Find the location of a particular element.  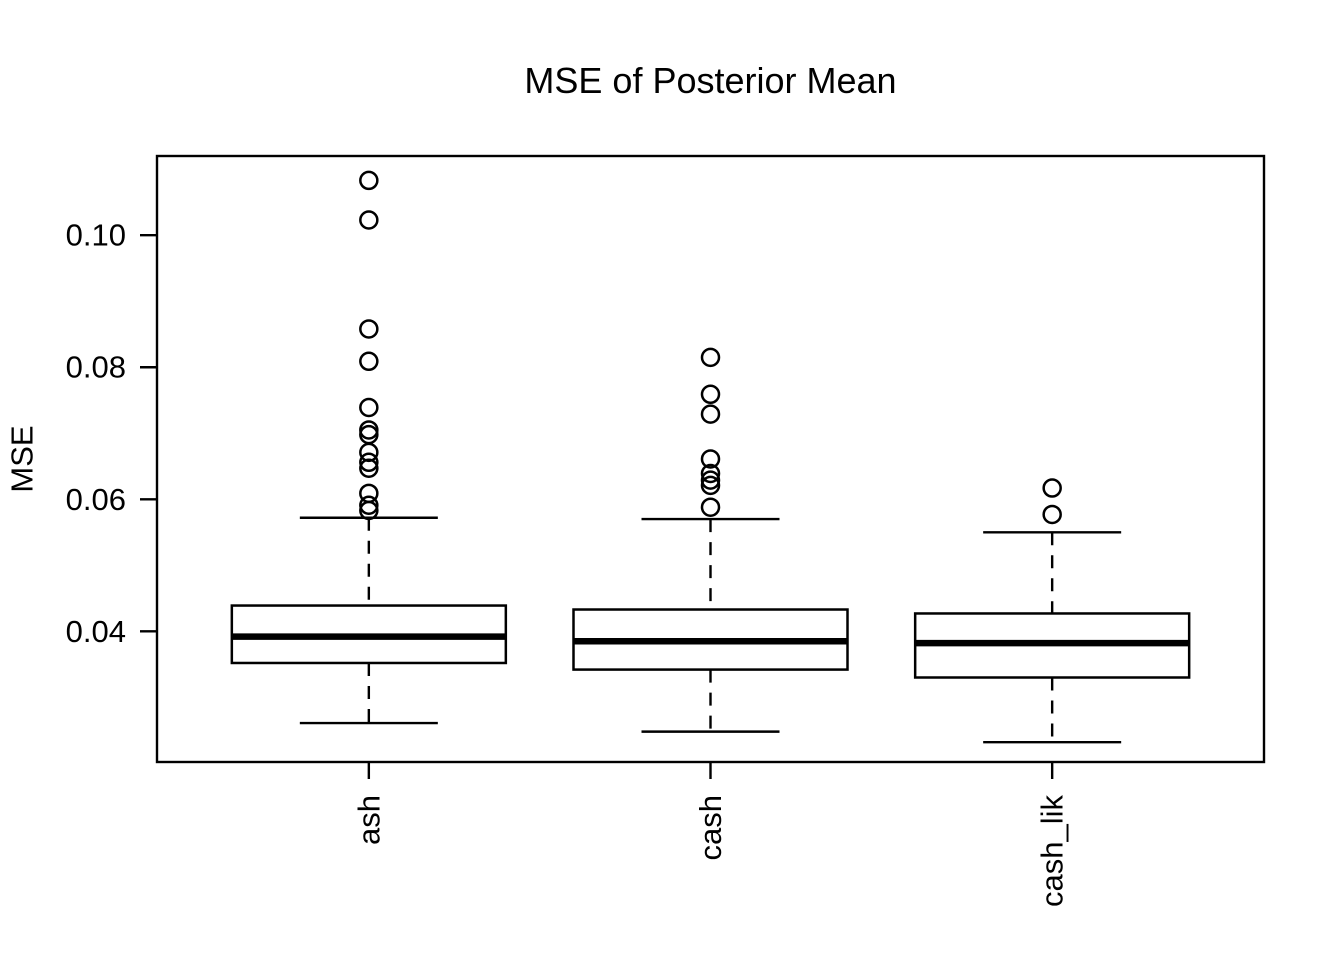

outliers-cash is located at coordinates (710, 432).